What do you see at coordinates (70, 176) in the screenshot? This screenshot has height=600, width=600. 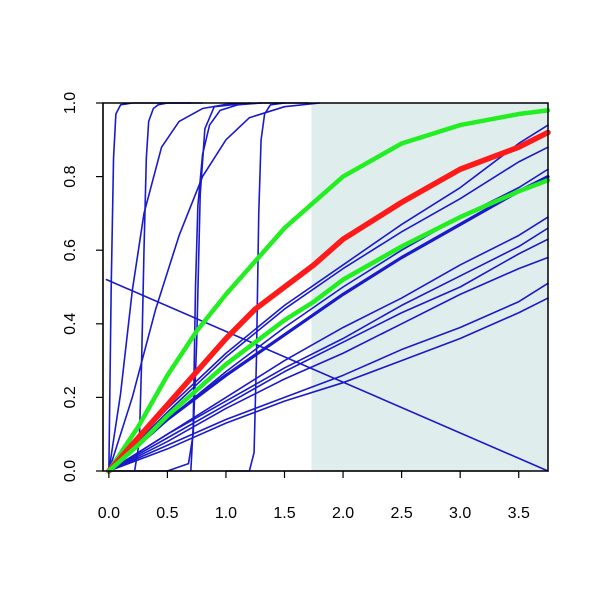 I see `y-tick-label: 0.8` at bounding box center [70, 176].